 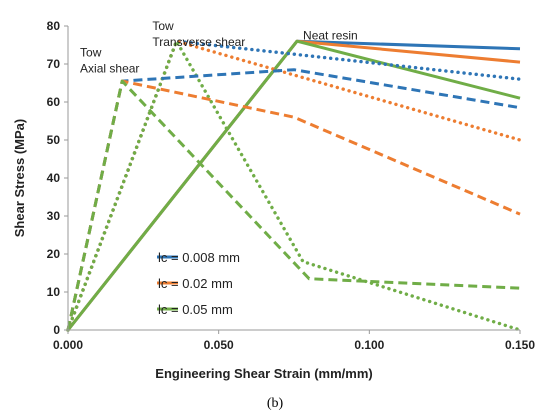 What do you see at coordinates (520, 345) in the screenshot?
I see `x-tick-label: 0.150` at bounding box center [520, 345].